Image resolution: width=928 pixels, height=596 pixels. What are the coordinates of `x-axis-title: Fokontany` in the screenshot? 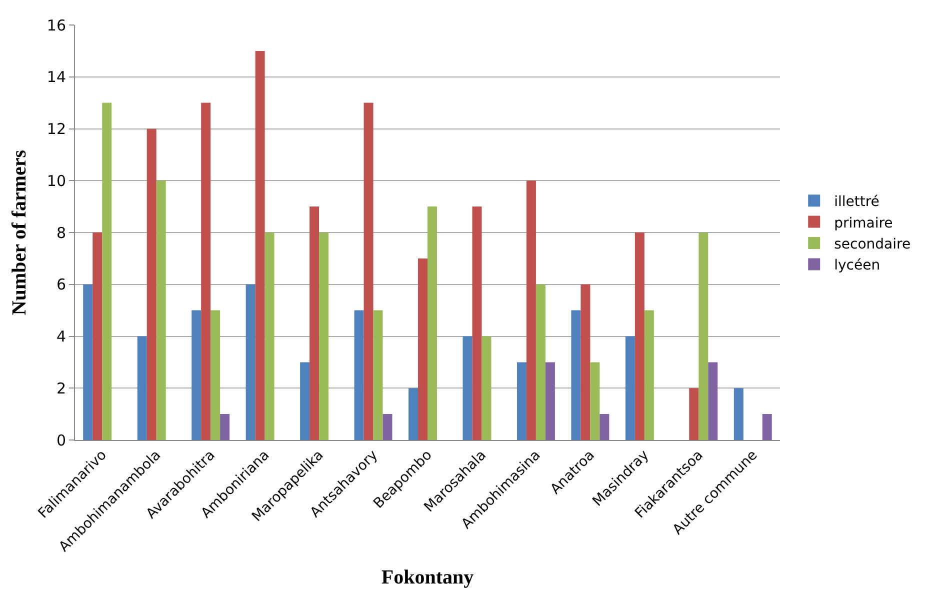 It's located at (427, 577).